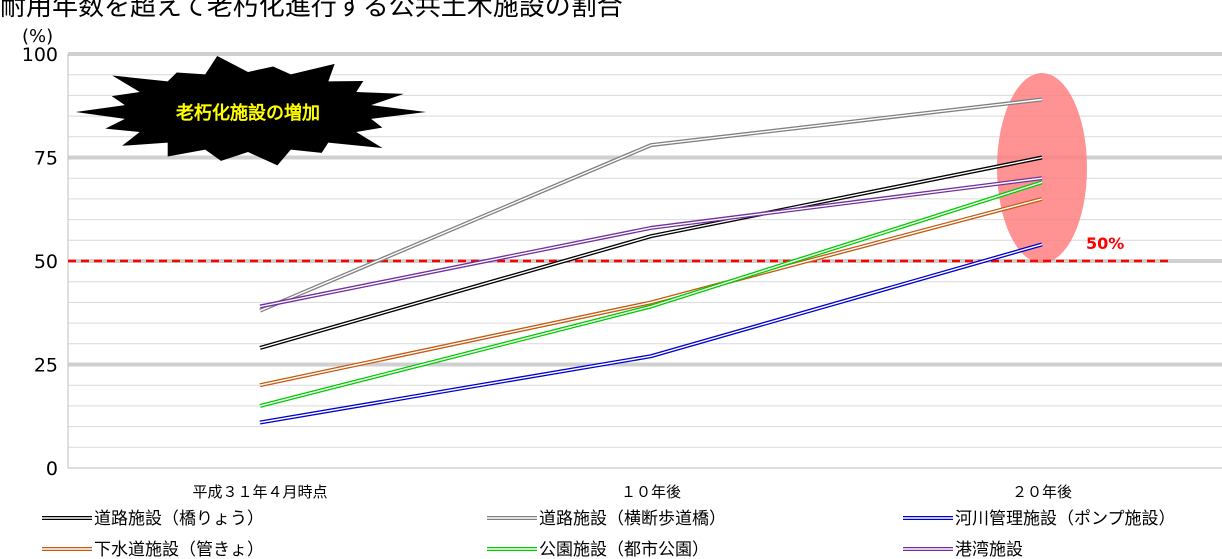 The image size is (1222, 559). Describe the element at coordinates (1042, 168) in the screenshot. I see `highlight-ellipse` at that location.